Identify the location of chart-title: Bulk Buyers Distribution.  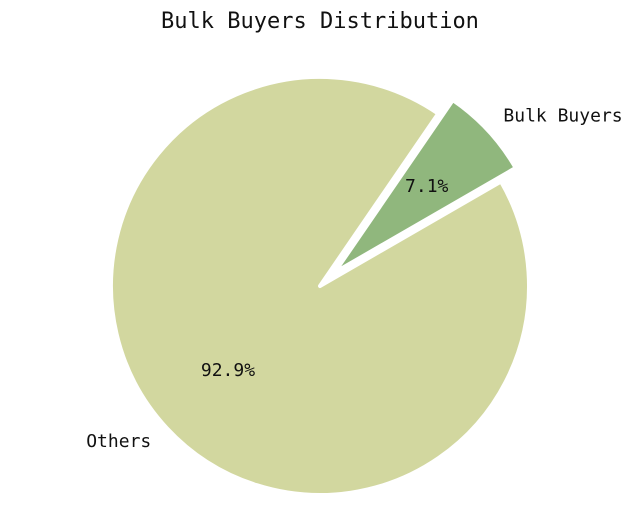
(320, 21).